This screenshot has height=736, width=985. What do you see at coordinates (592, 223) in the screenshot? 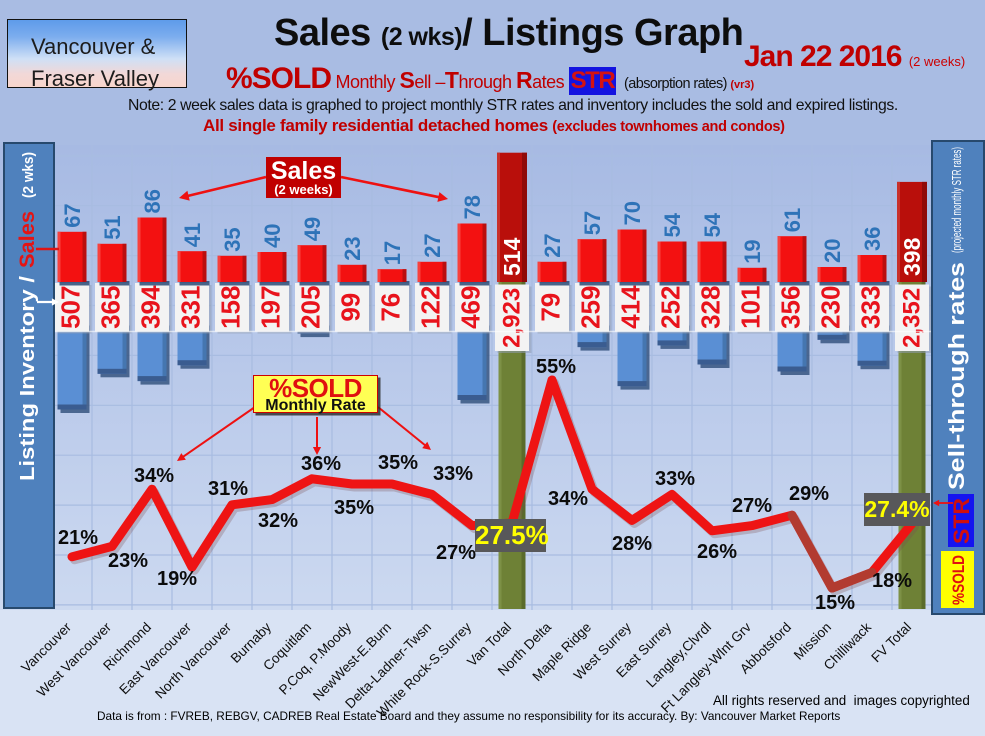
I see `svg-text: 57` at bounding box center [592, 223].